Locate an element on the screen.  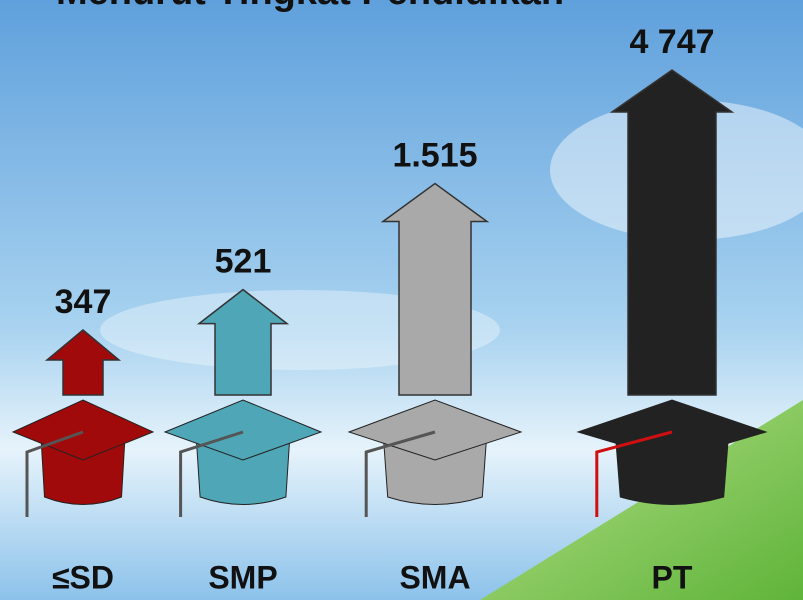
x-tick-label: PT is located at coordinates (672, 577).